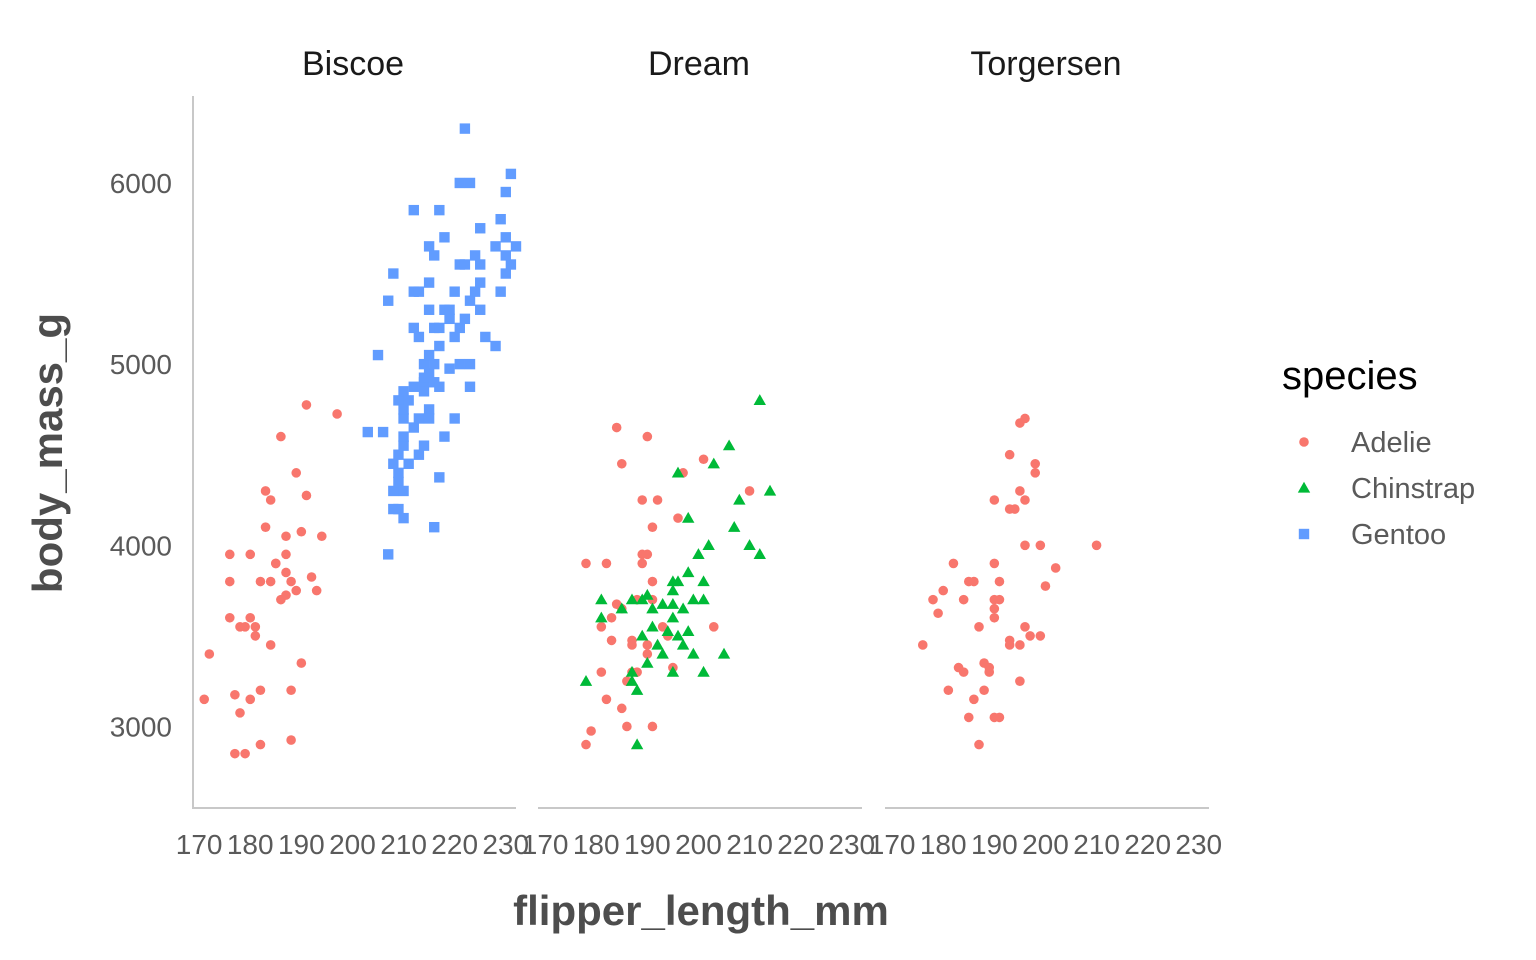  I want to click on legend-title: species, so click(1350, 376).